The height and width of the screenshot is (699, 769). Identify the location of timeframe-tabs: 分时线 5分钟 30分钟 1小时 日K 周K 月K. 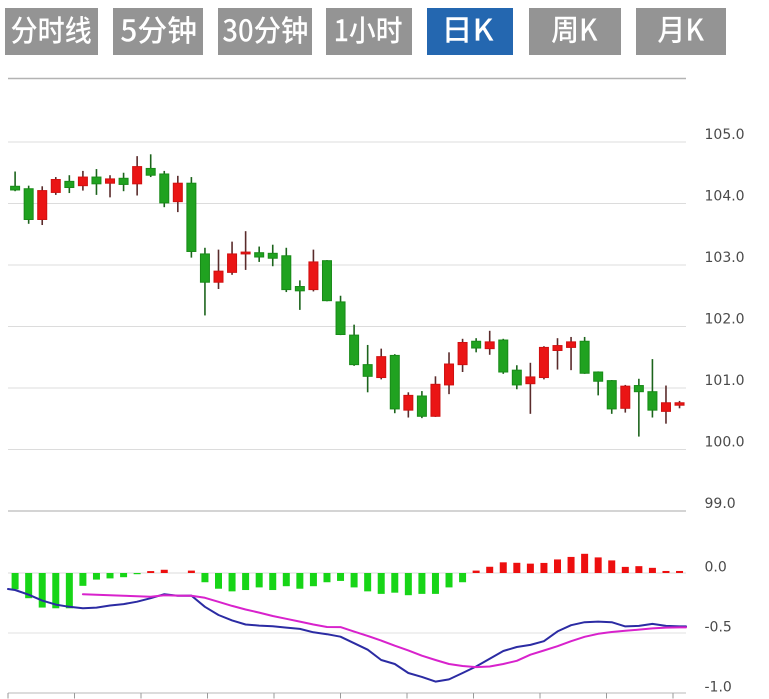
(384, 31).